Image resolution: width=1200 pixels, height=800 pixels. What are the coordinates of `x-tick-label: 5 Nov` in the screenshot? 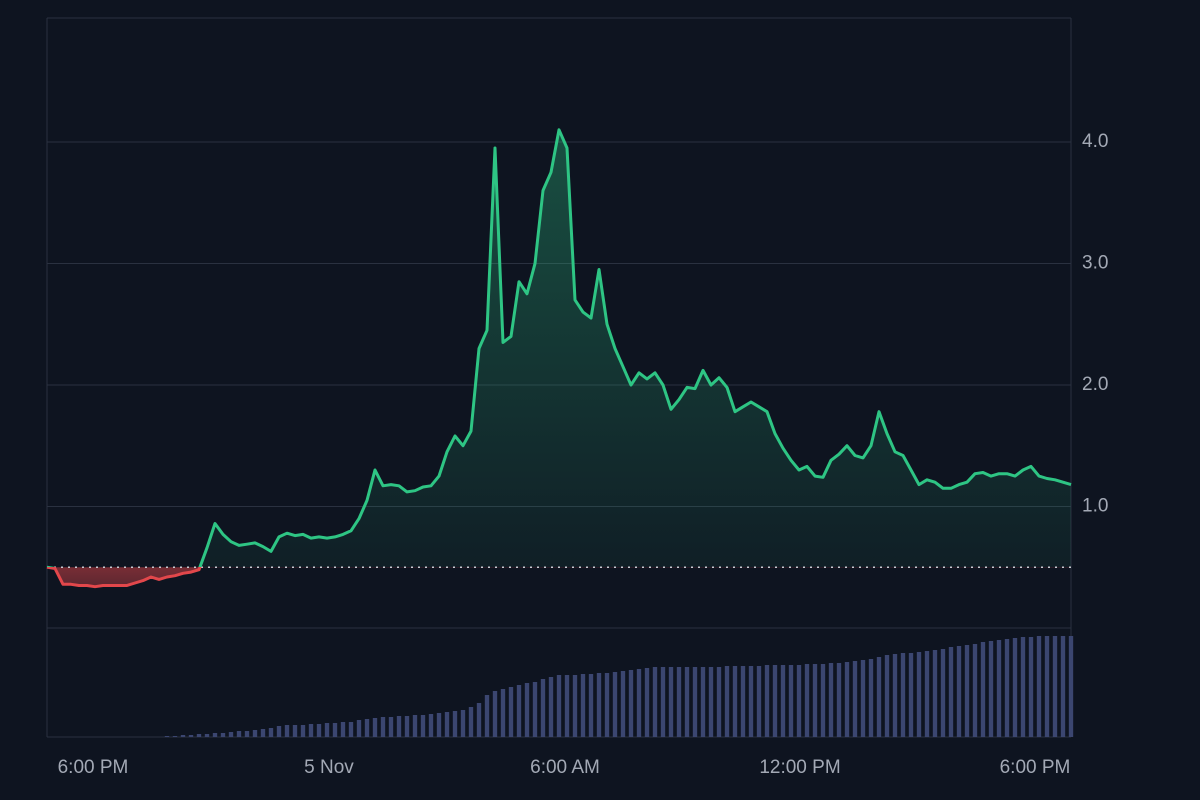 It's located at (329, 767).